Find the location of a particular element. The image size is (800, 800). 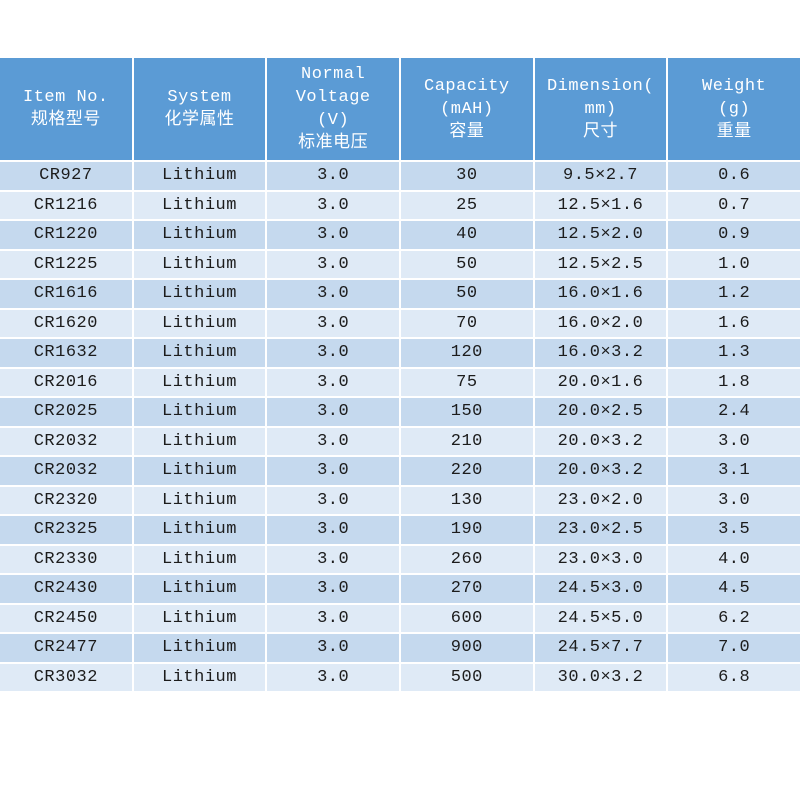

column-header-line: (V) is located at coordinates (333, 120).